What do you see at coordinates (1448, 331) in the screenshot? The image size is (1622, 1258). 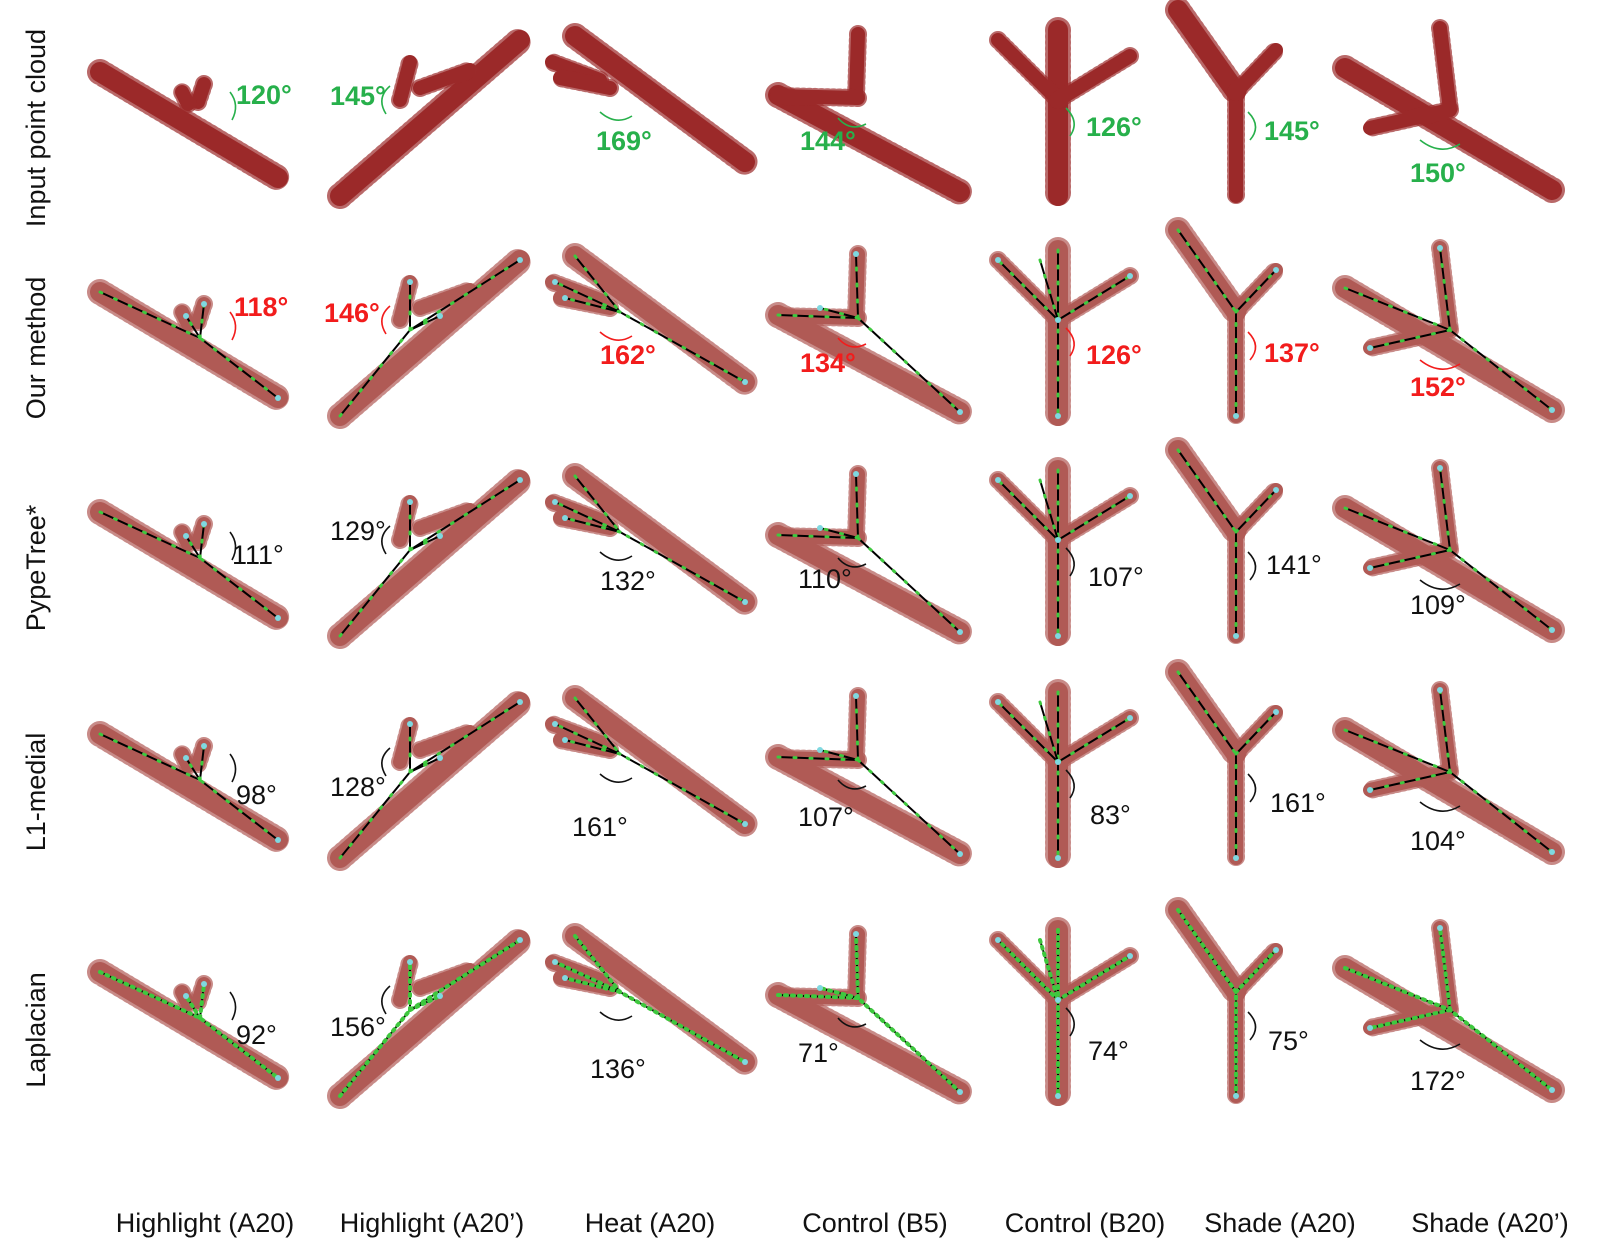 I see `branch-panel: 152°` at bounding box center [1448, 331].